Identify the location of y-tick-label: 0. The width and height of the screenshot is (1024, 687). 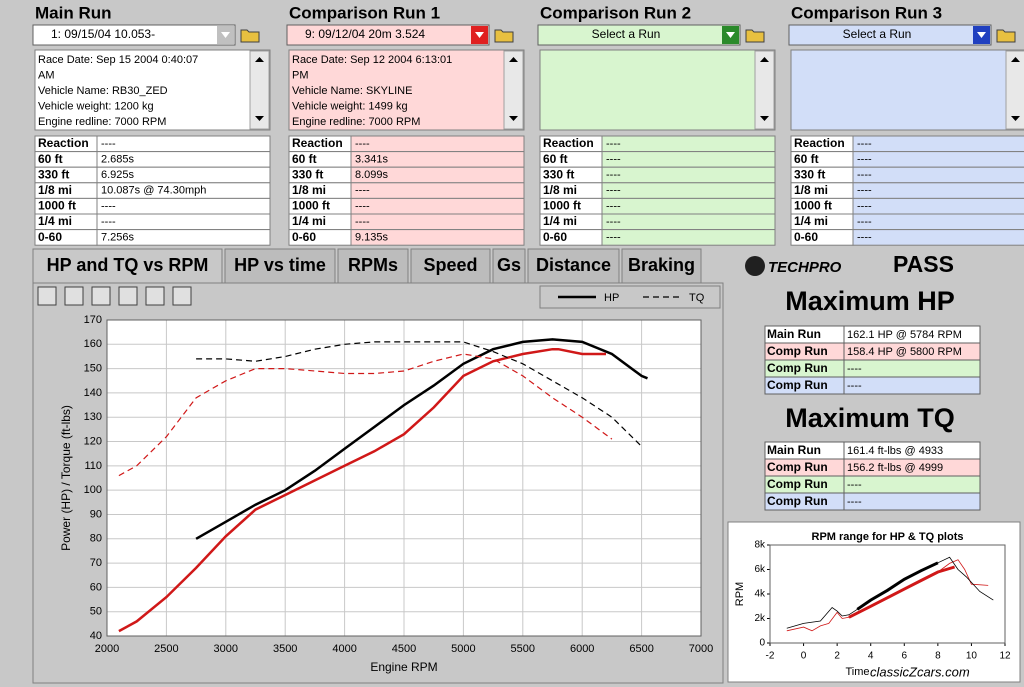
(762, 643).